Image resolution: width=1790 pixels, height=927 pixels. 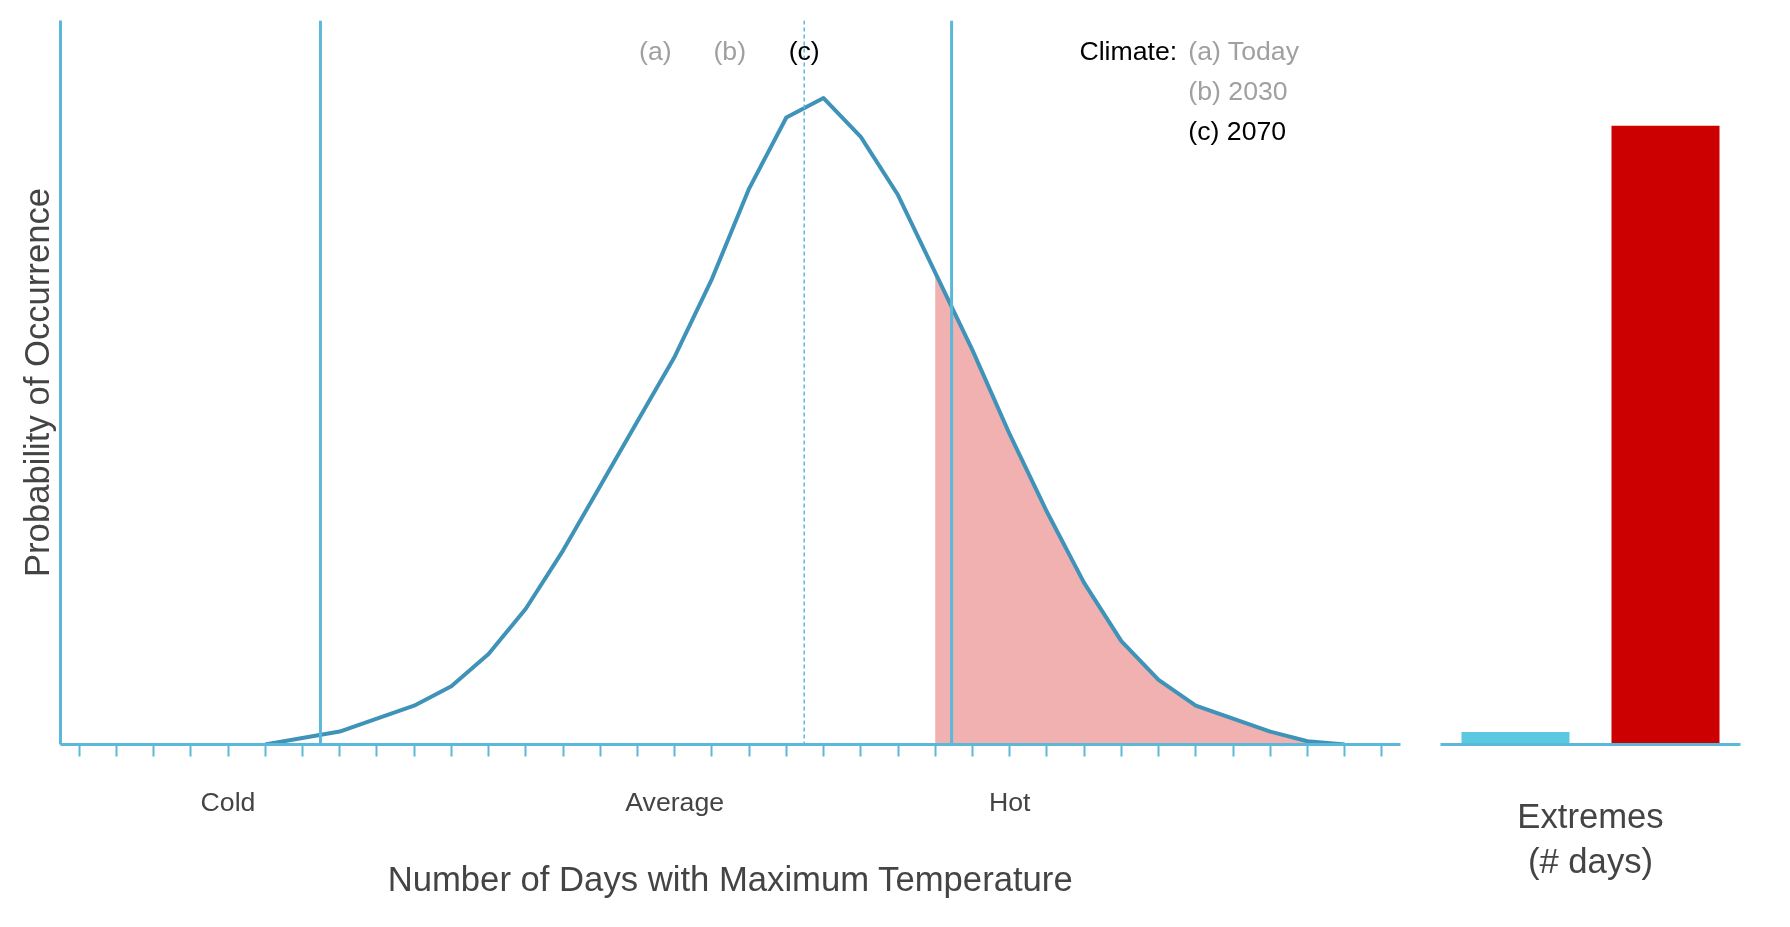 What do you see at coordinates (675, 801) in the screenshot?
I see `x-tick-label: Average` at bounding box center [675, 801].